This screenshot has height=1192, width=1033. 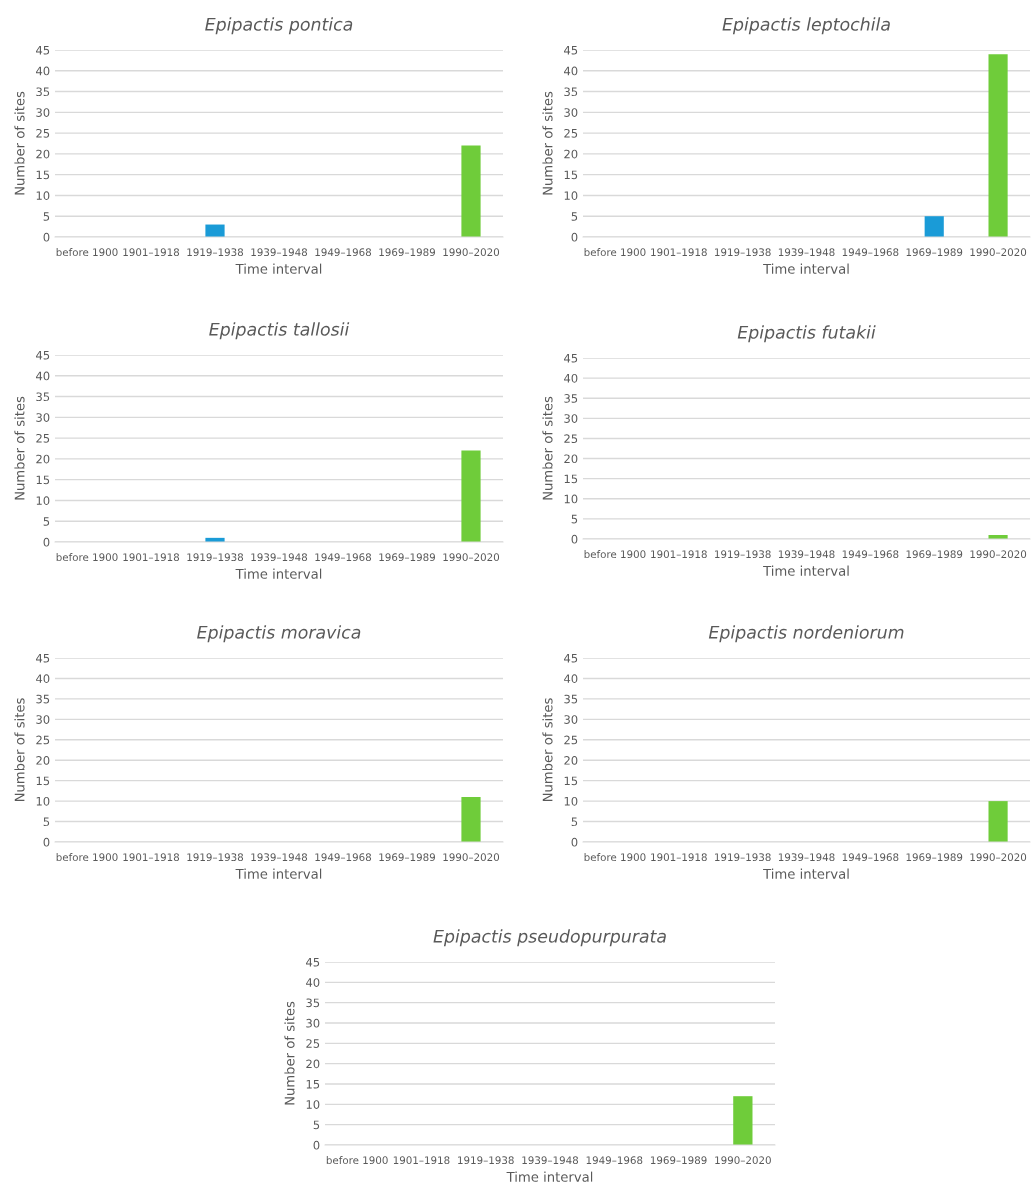 What do you see at coordinates (279, 634) in the screenshot?
I see `chart-title: Epipactis moravica` at bounding box center [279, 634].